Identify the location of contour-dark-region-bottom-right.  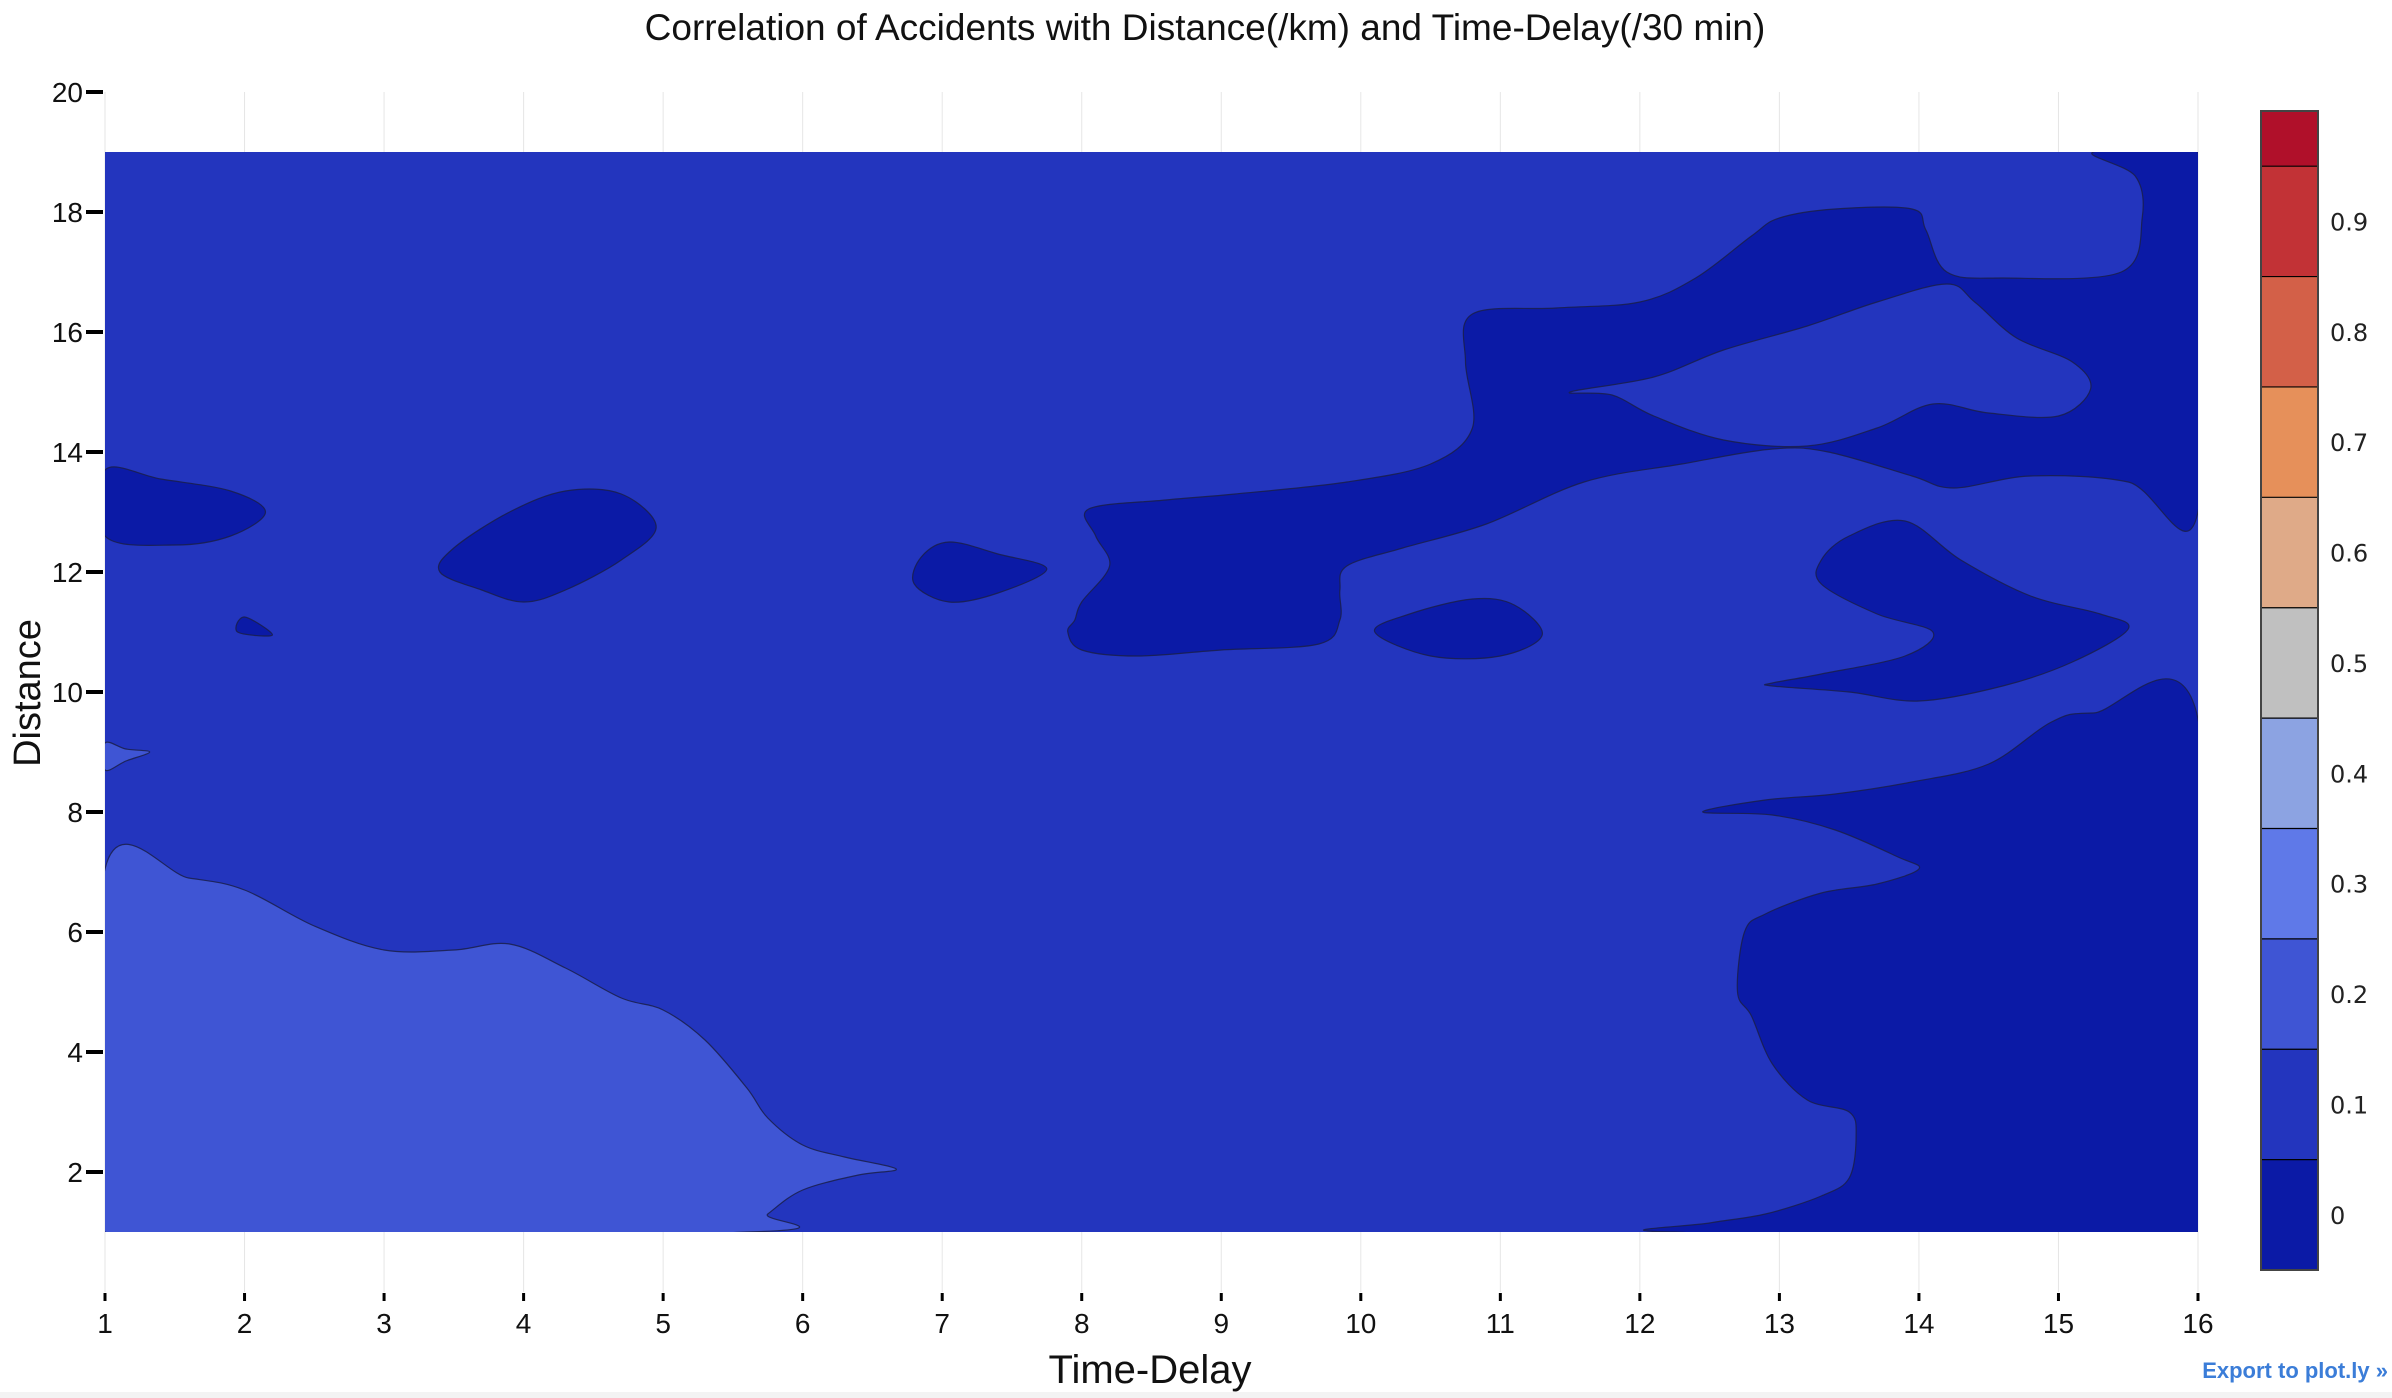
(1920, 955).